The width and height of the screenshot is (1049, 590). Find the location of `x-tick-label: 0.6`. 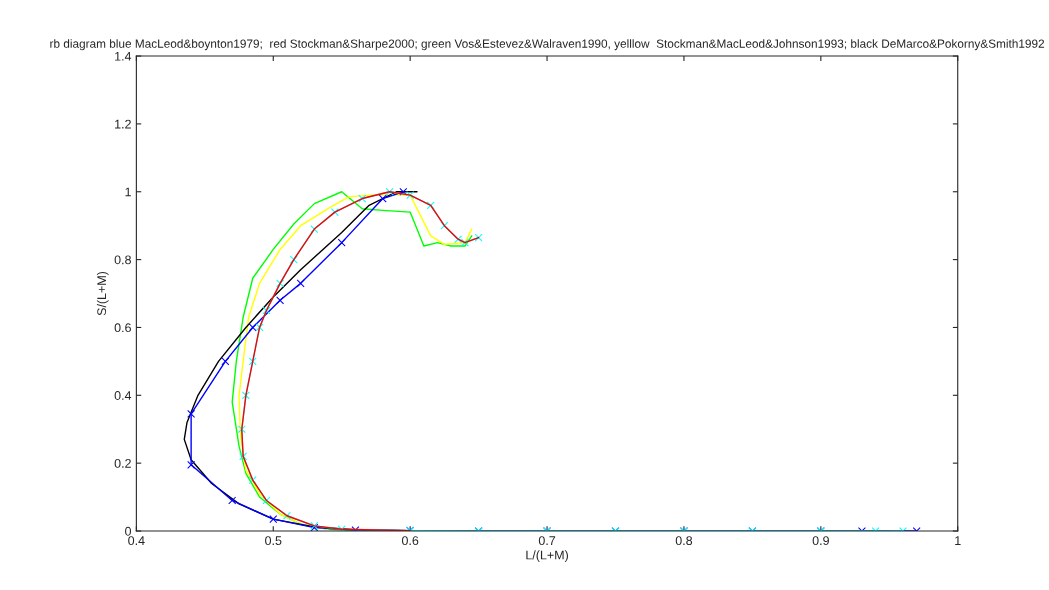

x-tick-label: 0.6 is located at coordinates (410, 541).